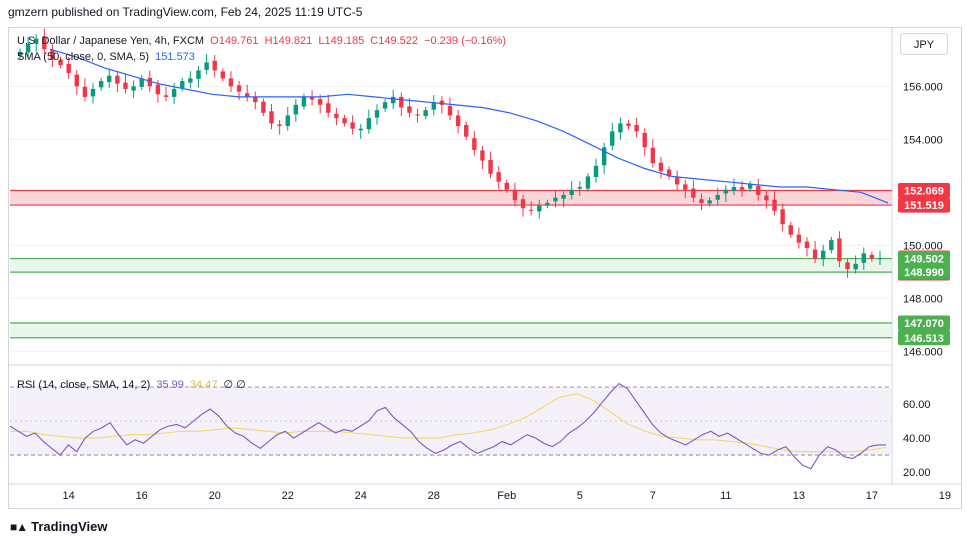 The height and width of the screenshot is (545, 970). What do you see at coordinates (83, 57) in the screenshot?
I see `sma-label: SMA (50, close, 0, SMA, 5)` at bounding box center [83, 57].